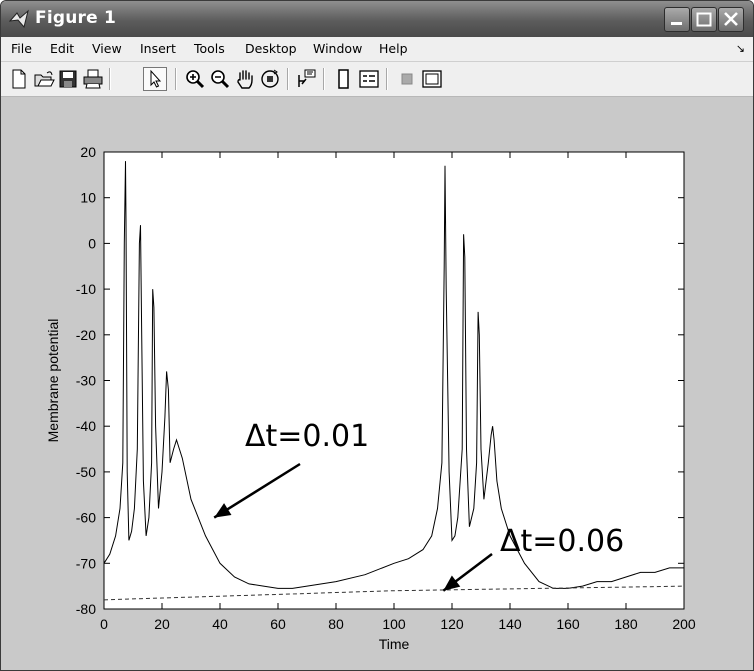  I want to click on x-tick-label: 200, so click(684, 624).